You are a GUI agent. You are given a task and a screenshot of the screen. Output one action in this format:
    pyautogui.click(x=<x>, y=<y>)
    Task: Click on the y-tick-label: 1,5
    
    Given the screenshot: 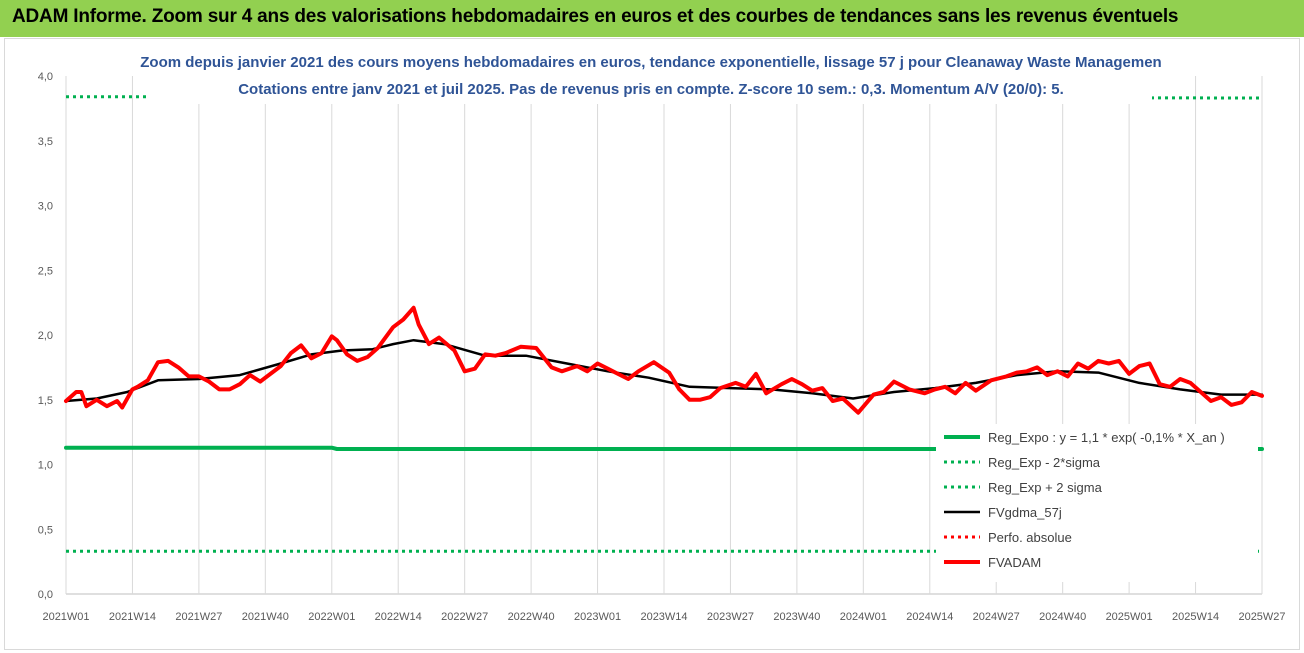 What is the action you would take?
    pyautogui.click(x=45, y=401)
    